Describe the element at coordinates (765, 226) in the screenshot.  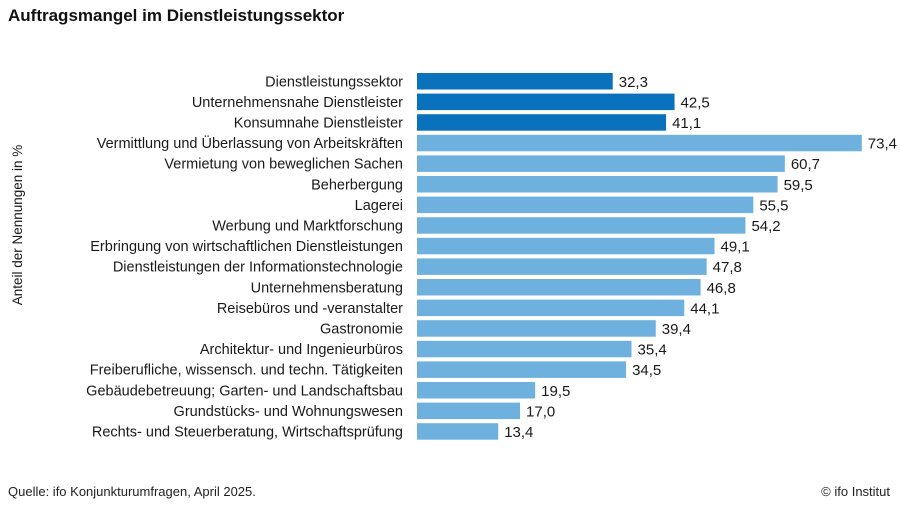
I see `value-label: 54,2` at that location.